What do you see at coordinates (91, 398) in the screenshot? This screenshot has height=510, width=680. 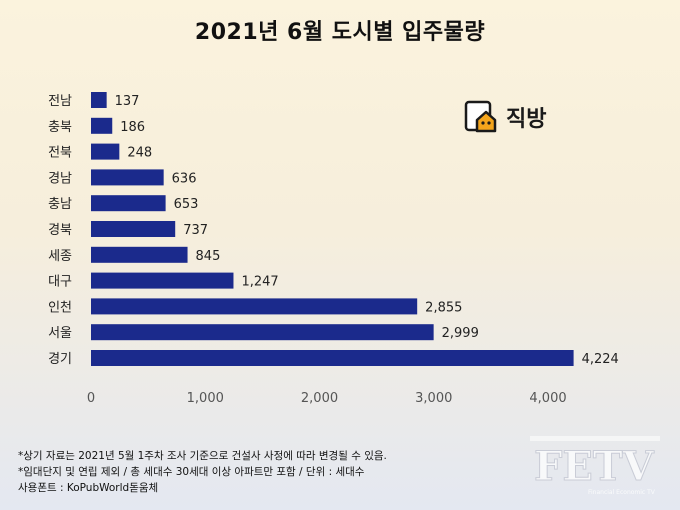 I see `x-tick-label: 0` at bounding box center [91, 398].